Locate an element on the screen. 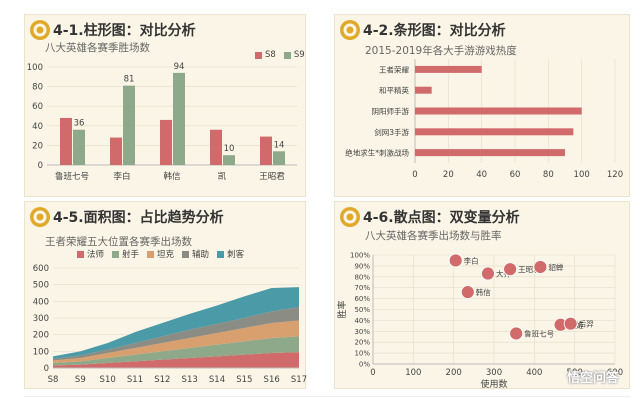 The height and width of the screenshot is (407, 640). y-tick-label: 500 is located at coordinates (41, 286).